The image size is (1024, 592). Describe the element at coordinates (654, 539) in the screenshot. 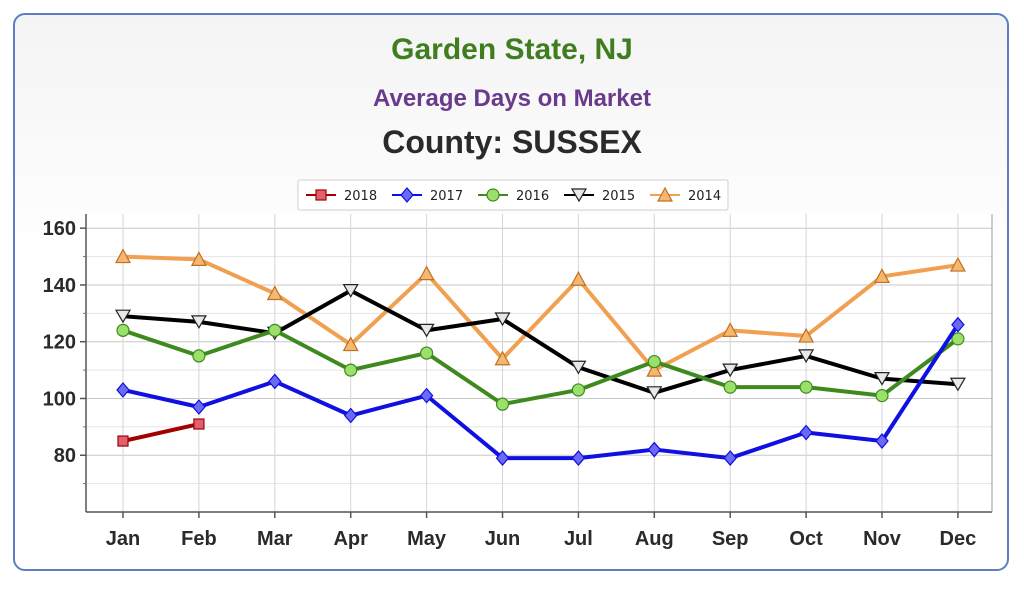

I see `x-tick-label: Aug` at that location.